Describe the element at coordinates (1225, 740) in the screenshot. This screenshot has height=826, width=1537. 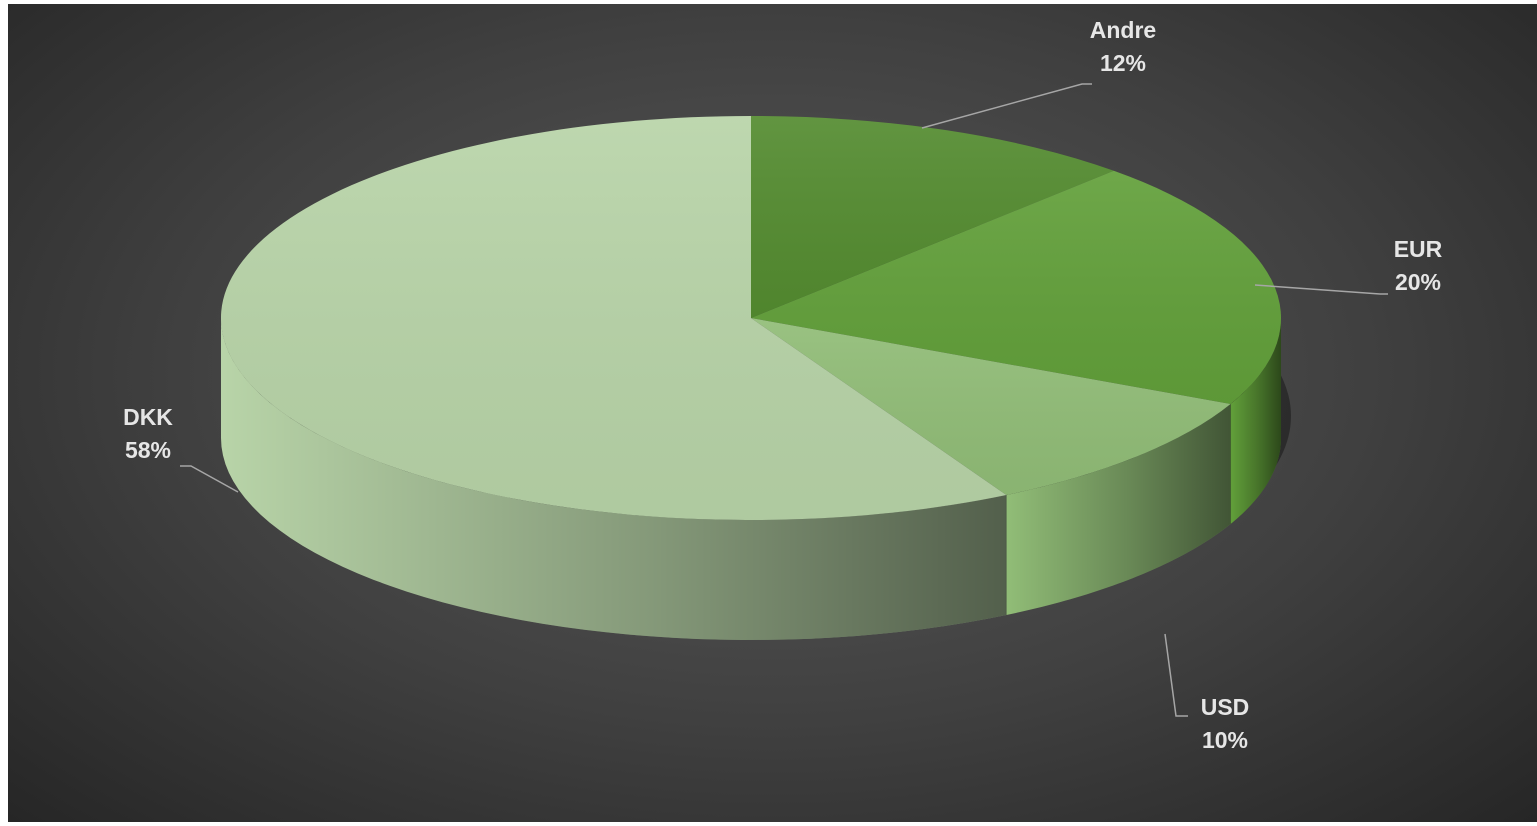
I see `data-label-usd-value: 10%` at that location.